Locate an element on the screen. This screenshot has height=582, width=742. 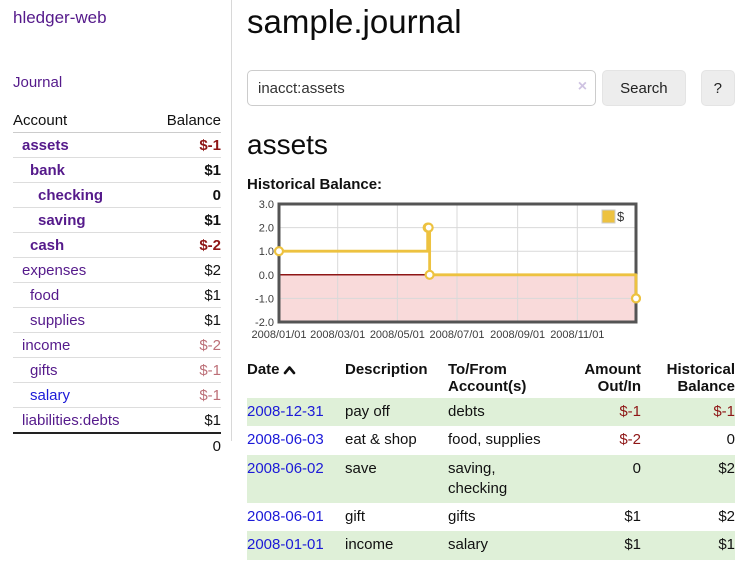
transaction-accounts: salary is located at coordinates (512, 545).